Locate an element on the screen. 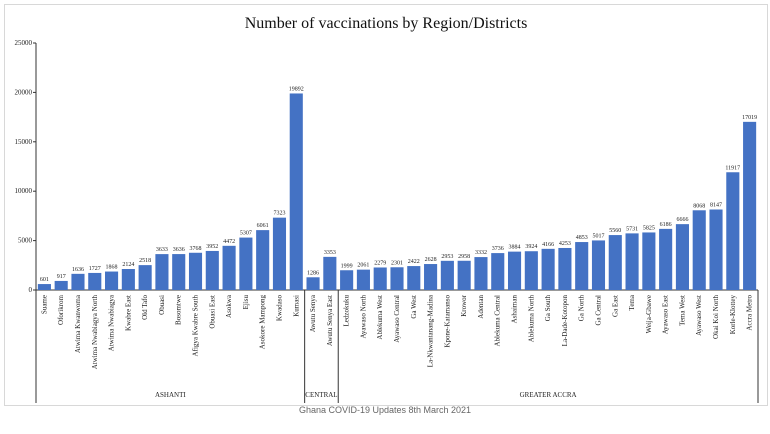 This screenshot has height=434, width=770. bar-value-label: 4472 is located at coordinates (229, 242).